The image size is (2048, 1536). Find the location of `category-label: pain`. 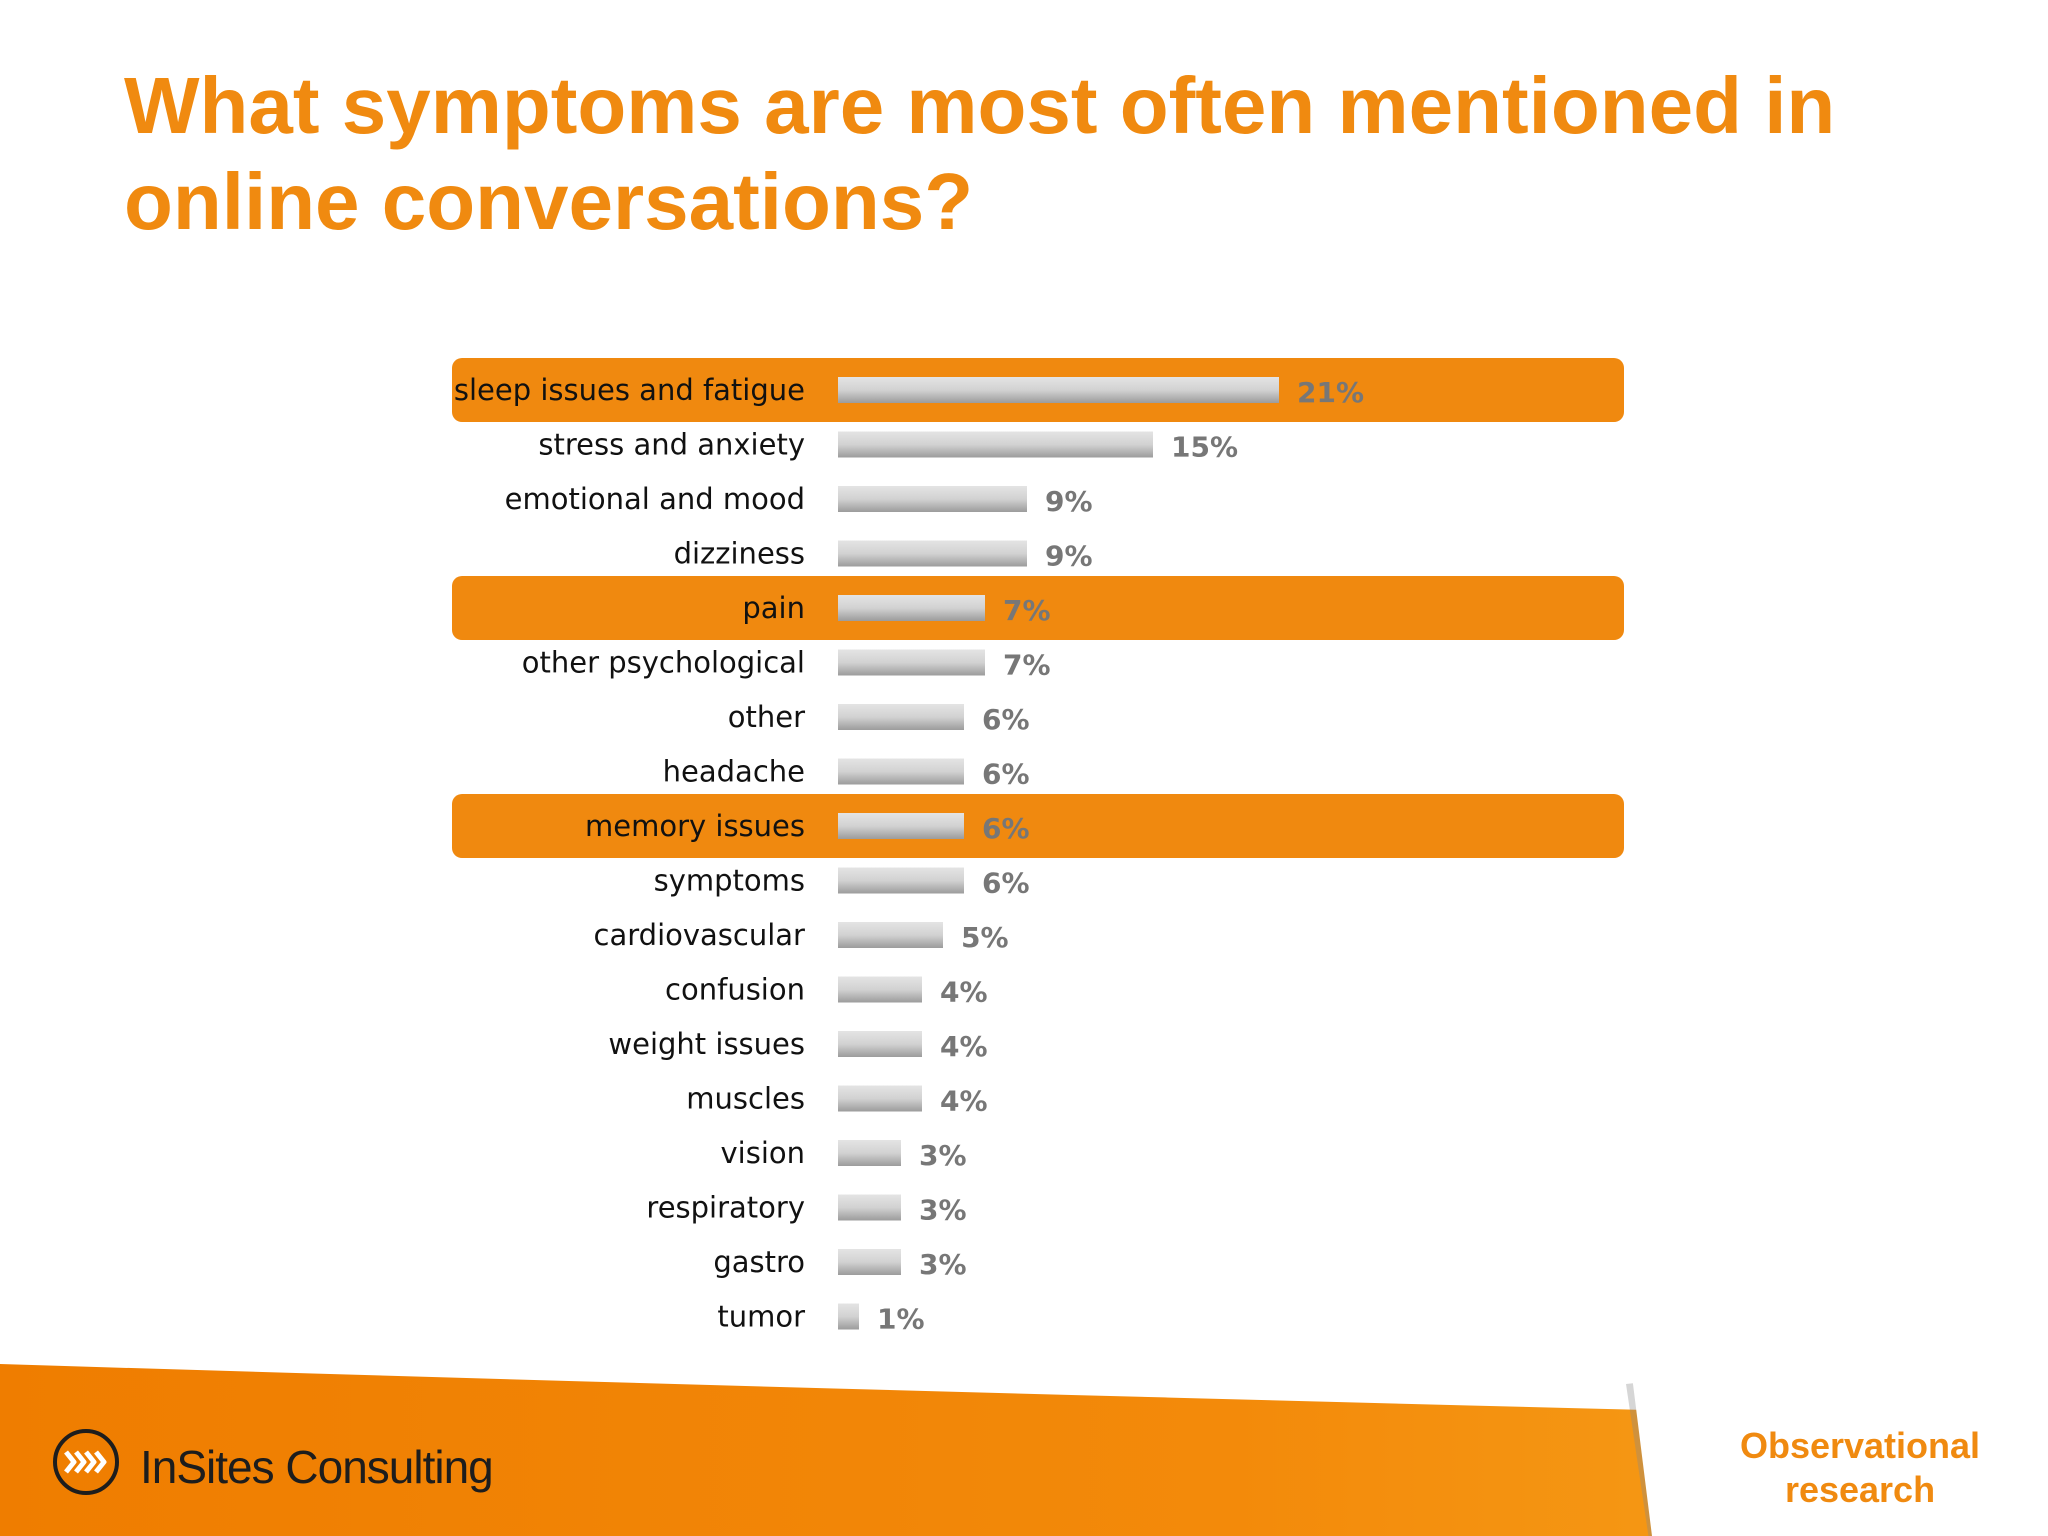

category-label: pain is located at coordinates (773, 608).